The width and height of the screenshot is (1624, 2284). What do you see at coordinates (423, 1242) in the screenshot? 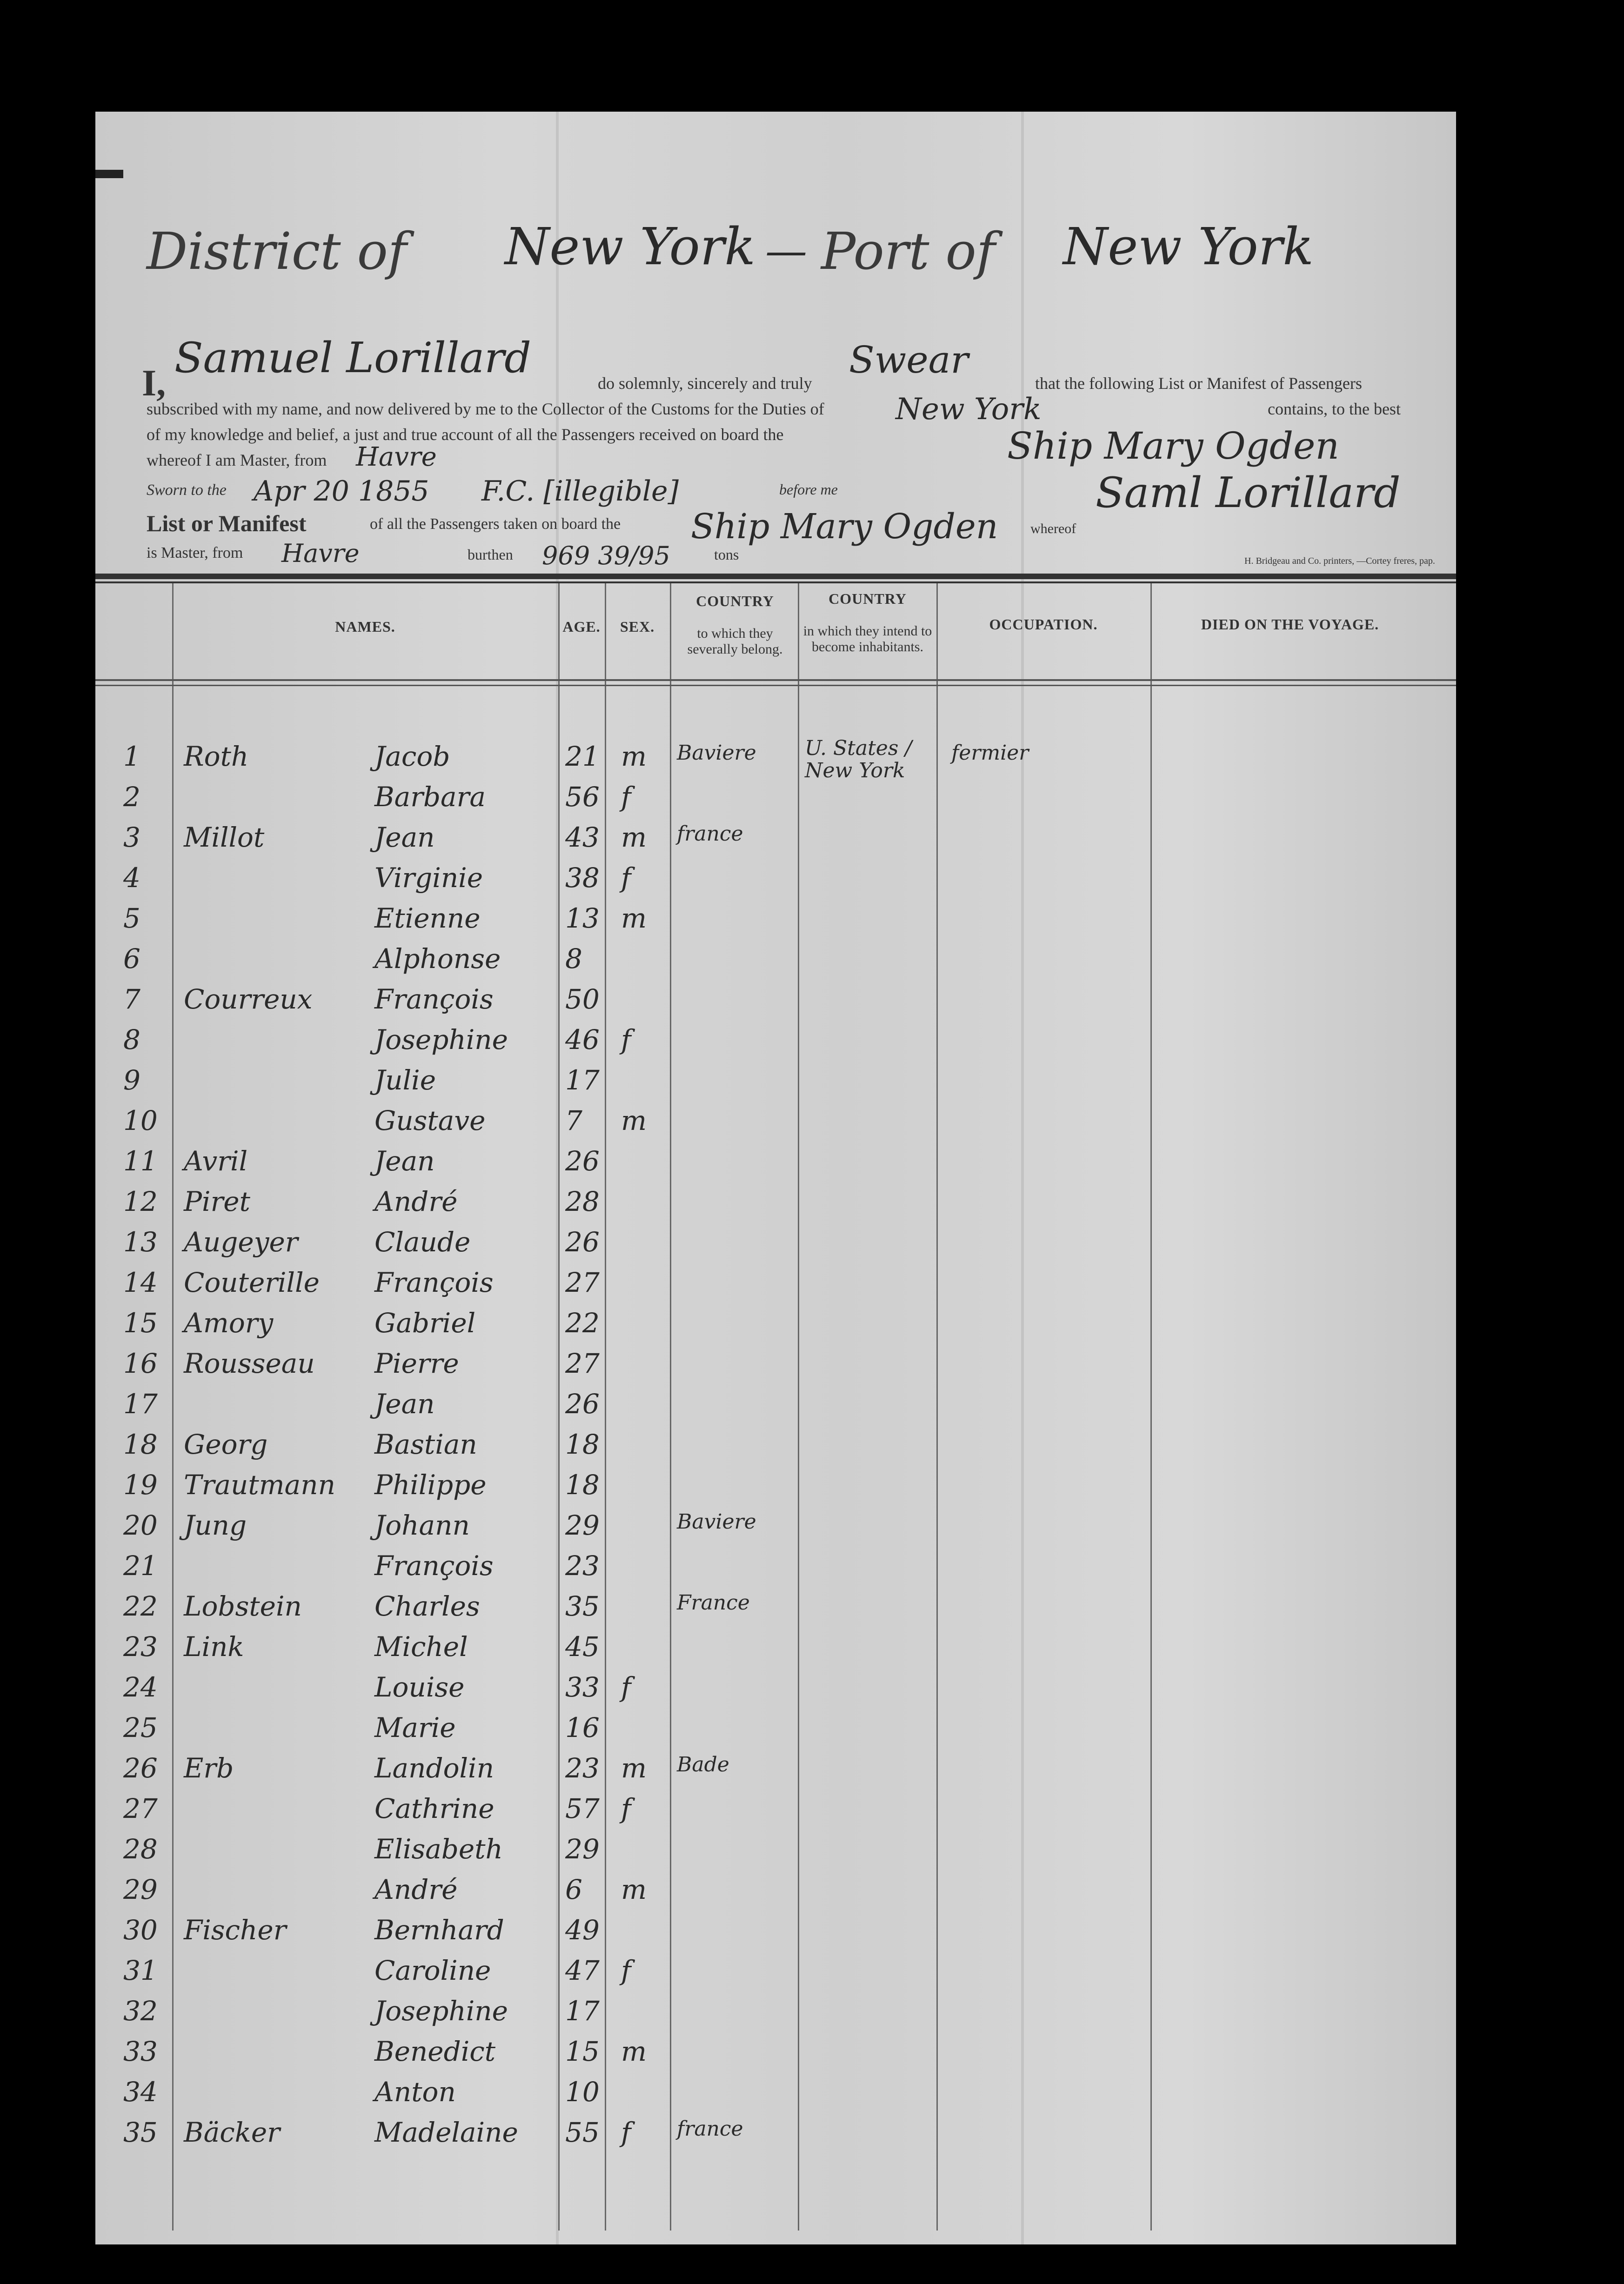
I see `given-name: Claude` at bounding box center [423, 1242].